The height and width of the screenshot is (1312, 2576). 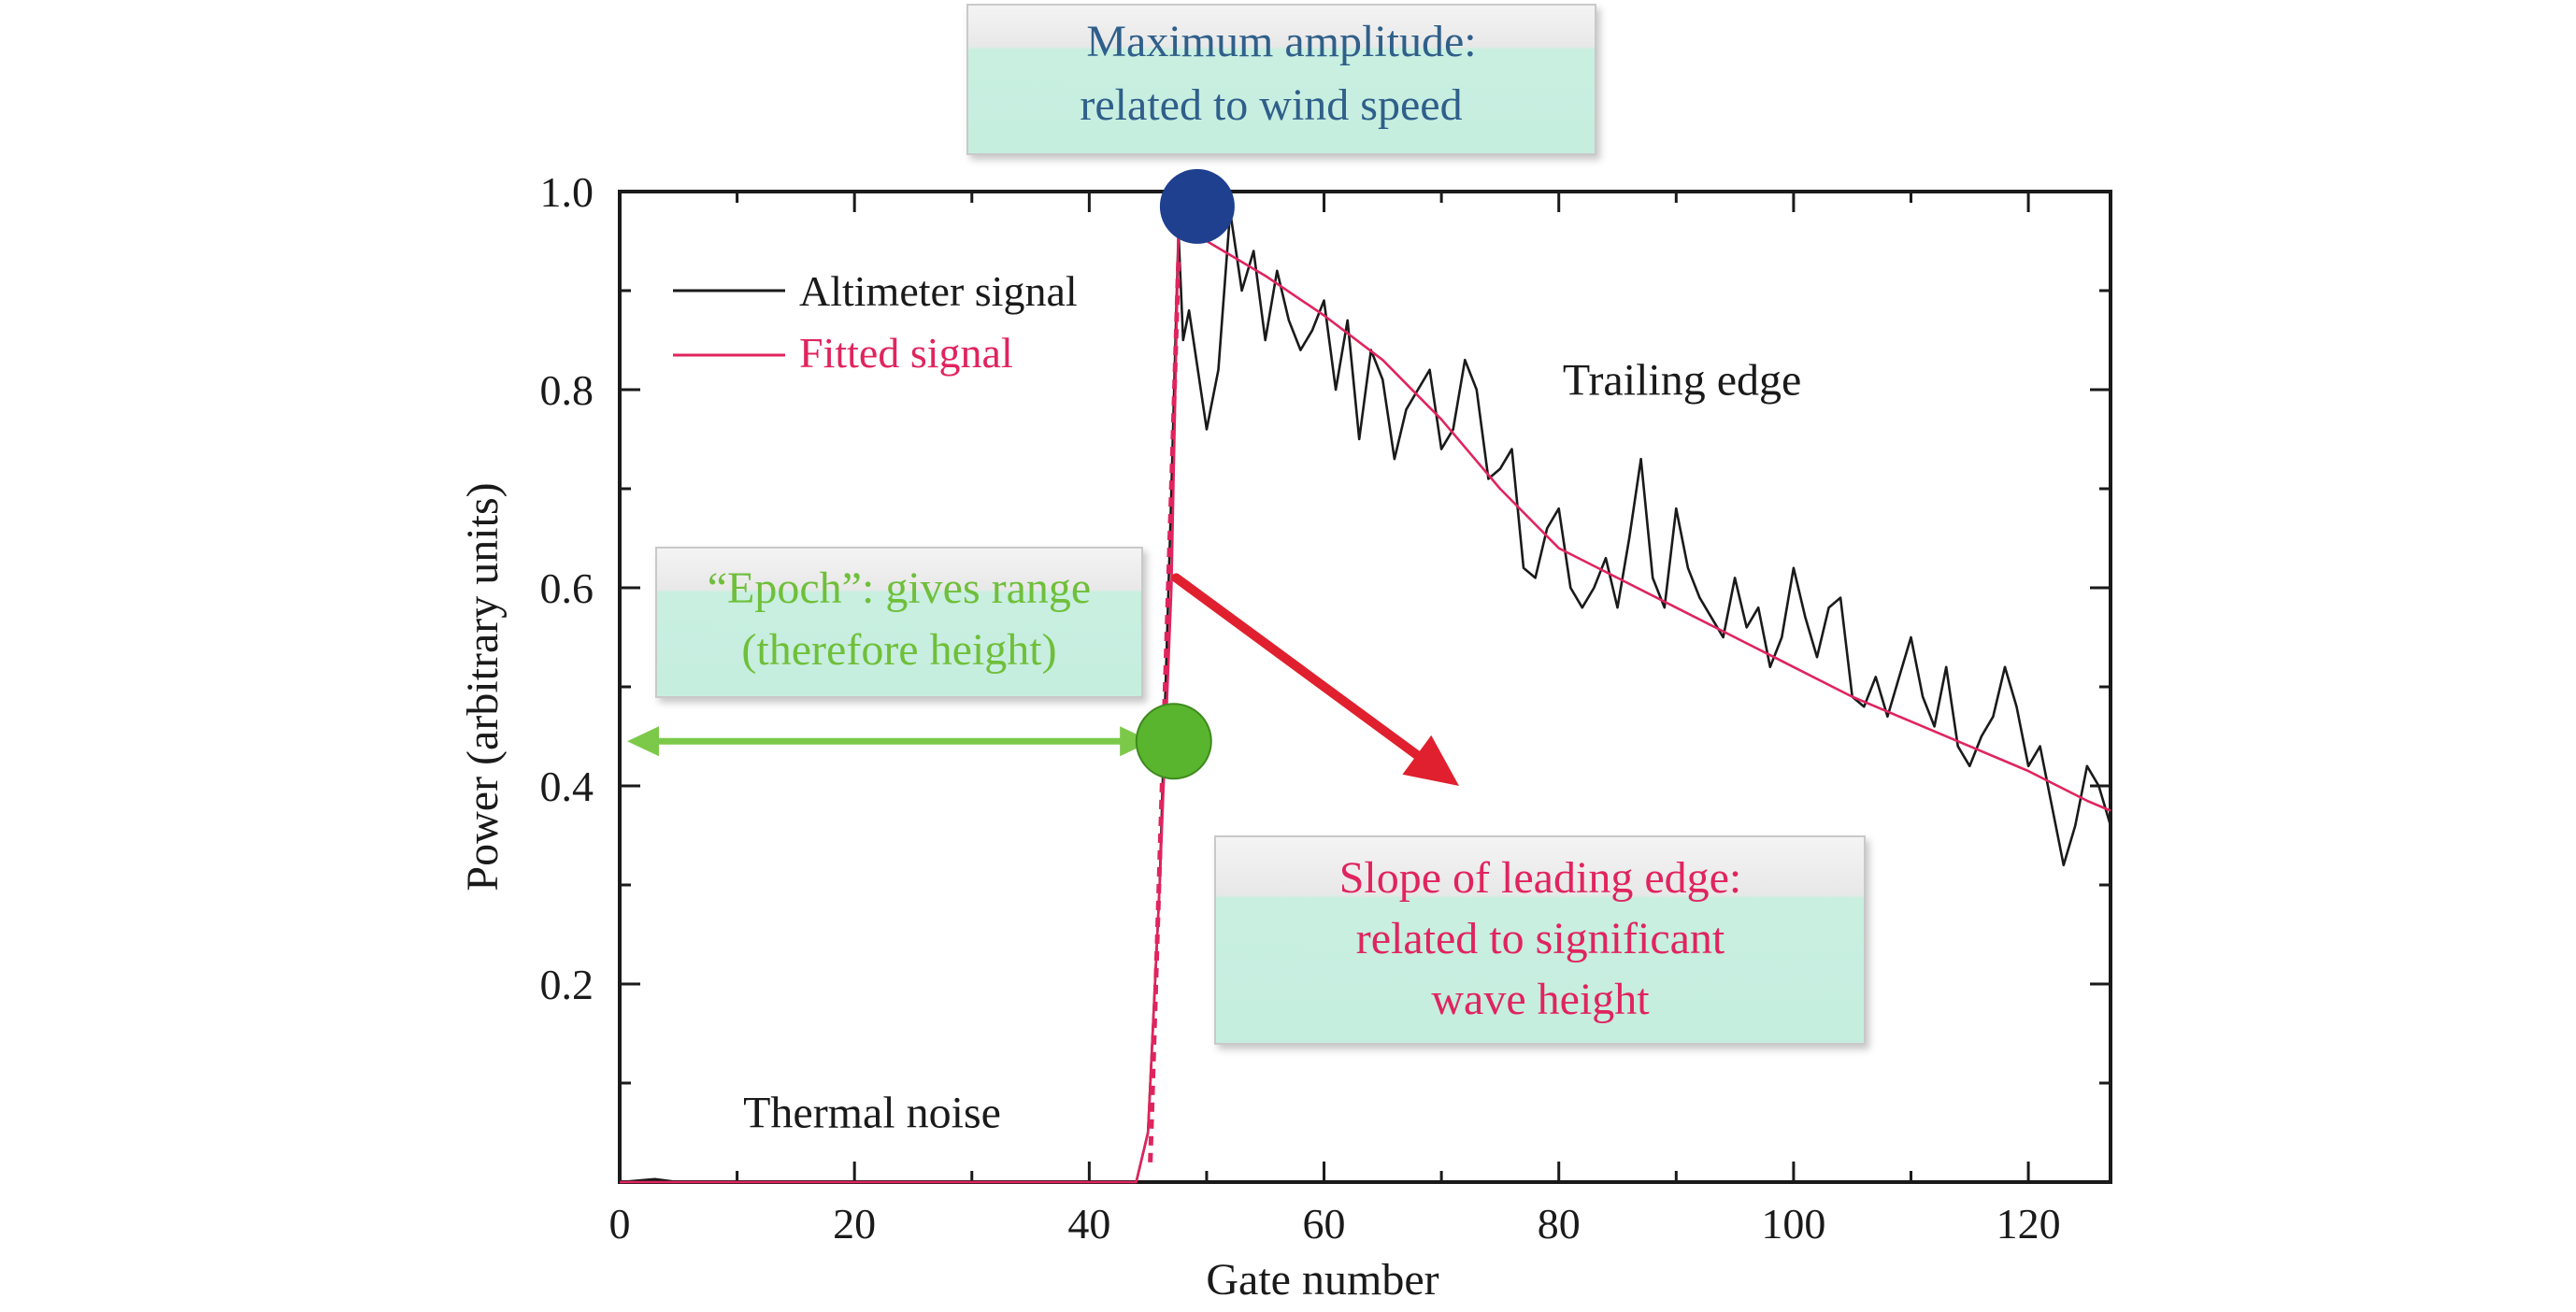 I want to click on max-amplitude-marker, so click(x=1197, y=206).